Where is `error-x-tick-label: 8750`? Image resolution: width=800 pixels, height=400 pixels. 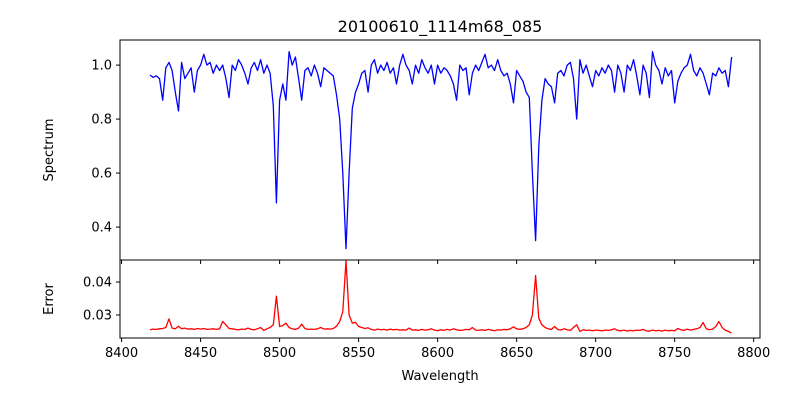 error-x-tick-label: 8750 is located at coordinates (674, 353).